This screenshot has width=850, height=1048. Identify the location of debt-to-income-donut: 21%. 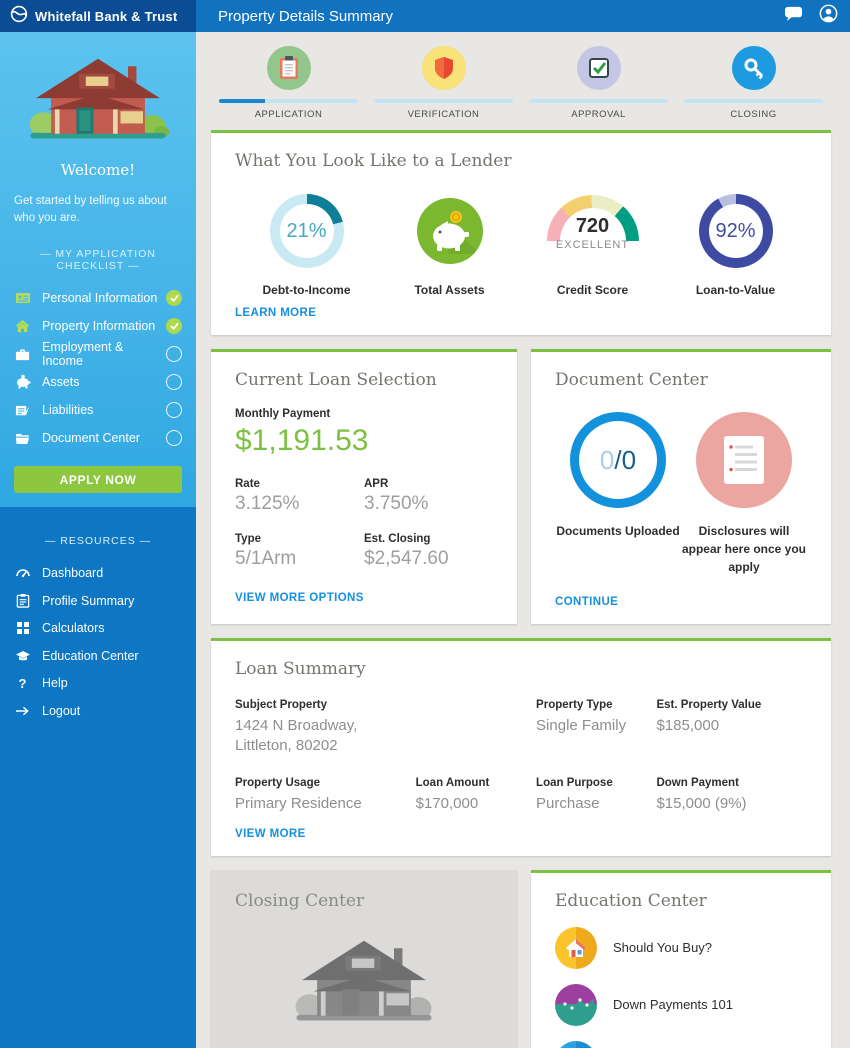
(306, 231).